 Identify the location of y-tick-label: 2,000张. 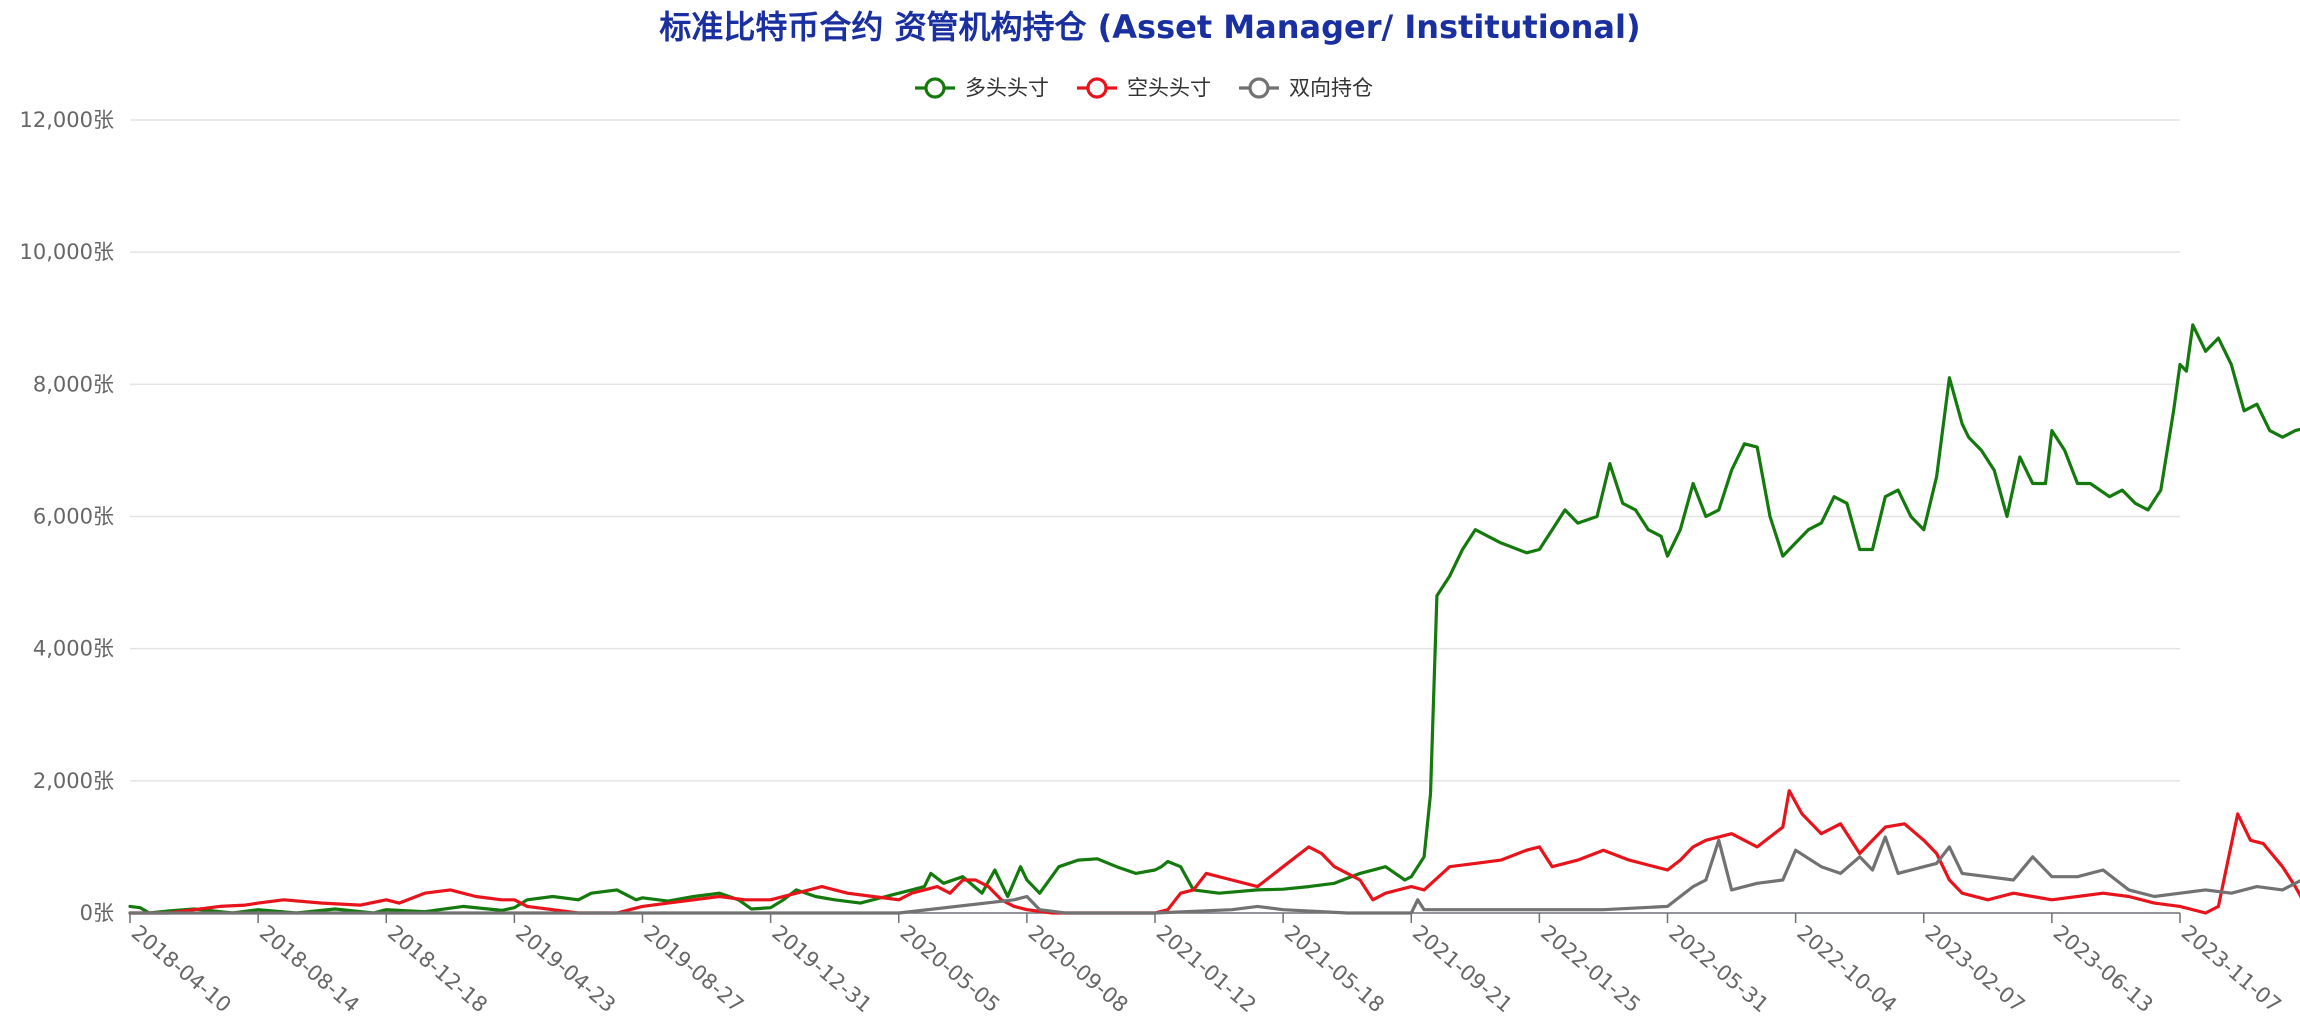
(73, 781).